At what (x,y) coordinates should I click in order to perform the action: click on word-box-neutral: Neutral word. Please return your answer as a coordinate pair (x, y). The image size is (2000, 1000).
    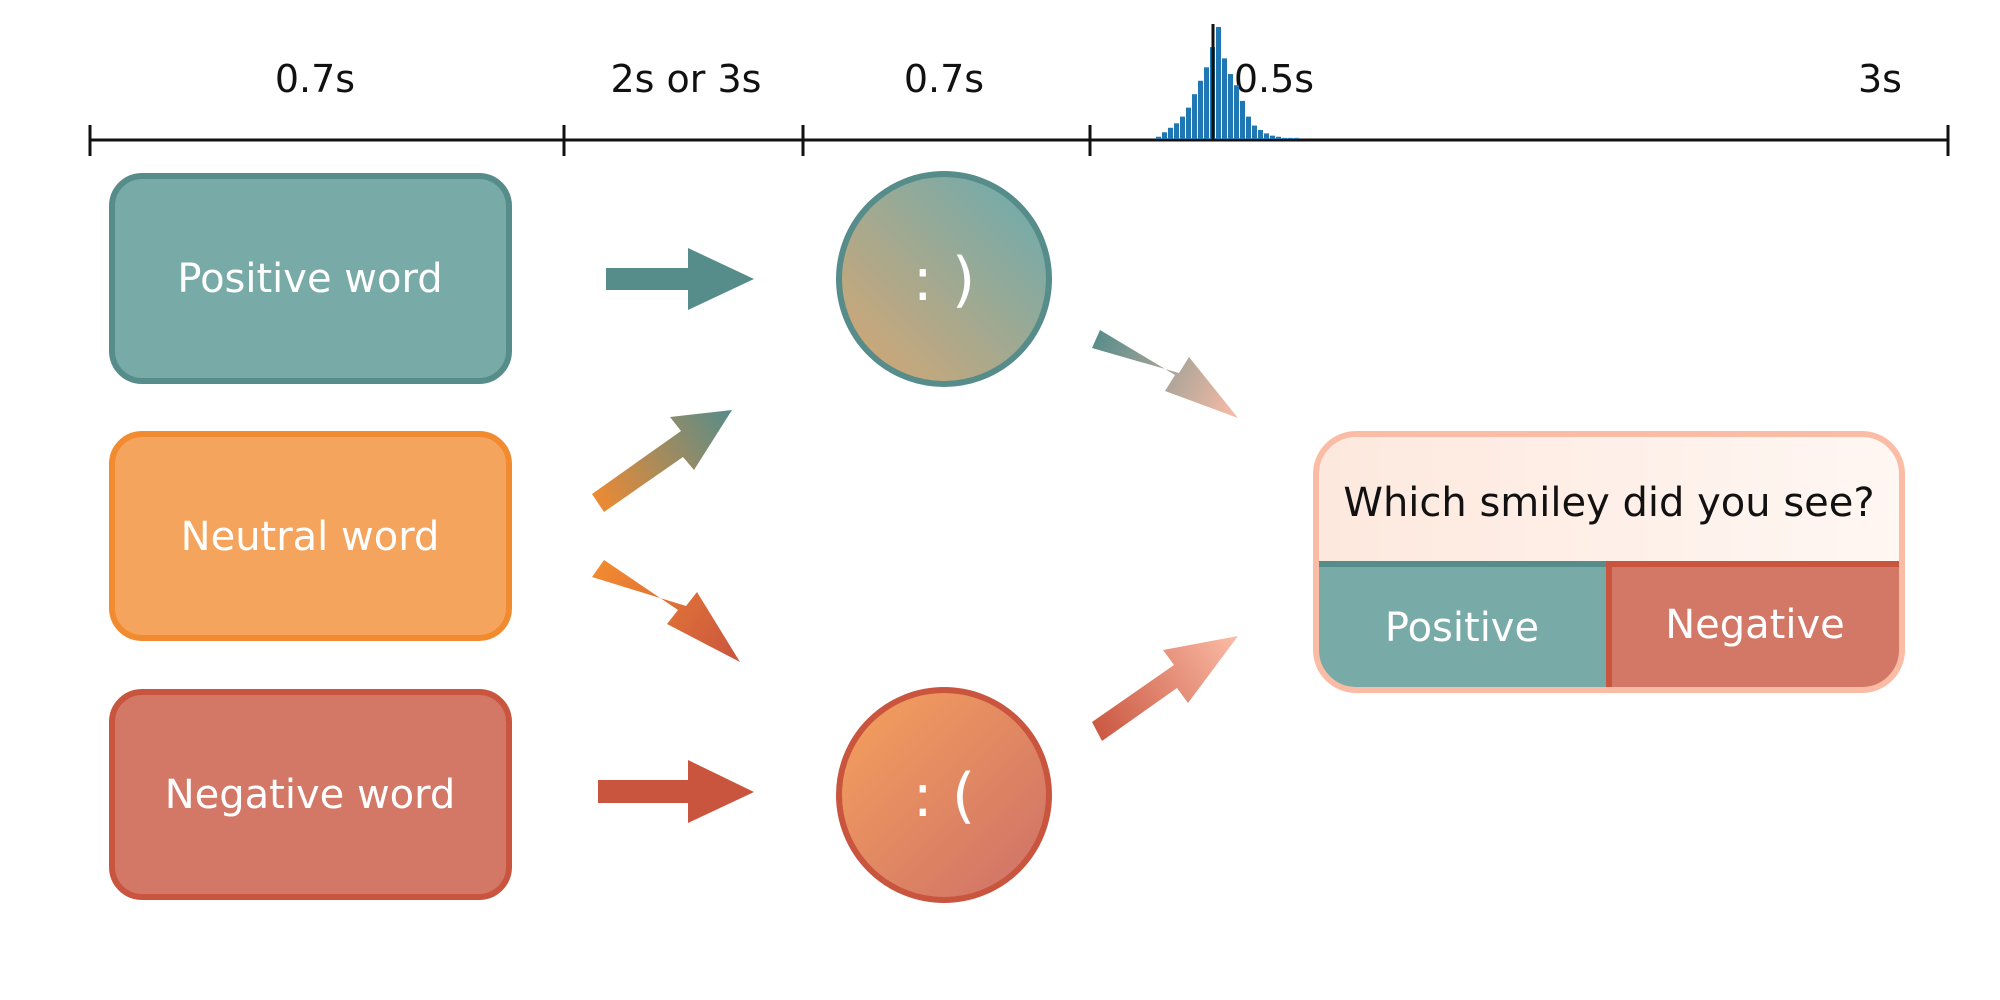
    Looking at the image, I should click on (310, 536).